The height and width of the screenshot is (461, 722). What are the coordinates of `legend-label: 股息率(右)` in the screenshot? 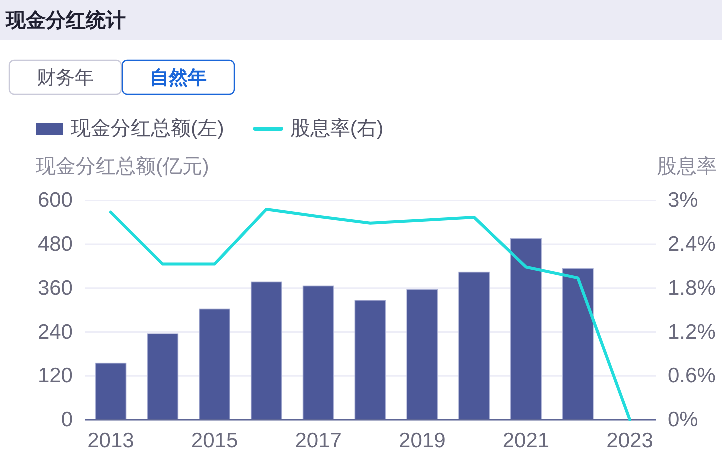 It's located at (337, 129).